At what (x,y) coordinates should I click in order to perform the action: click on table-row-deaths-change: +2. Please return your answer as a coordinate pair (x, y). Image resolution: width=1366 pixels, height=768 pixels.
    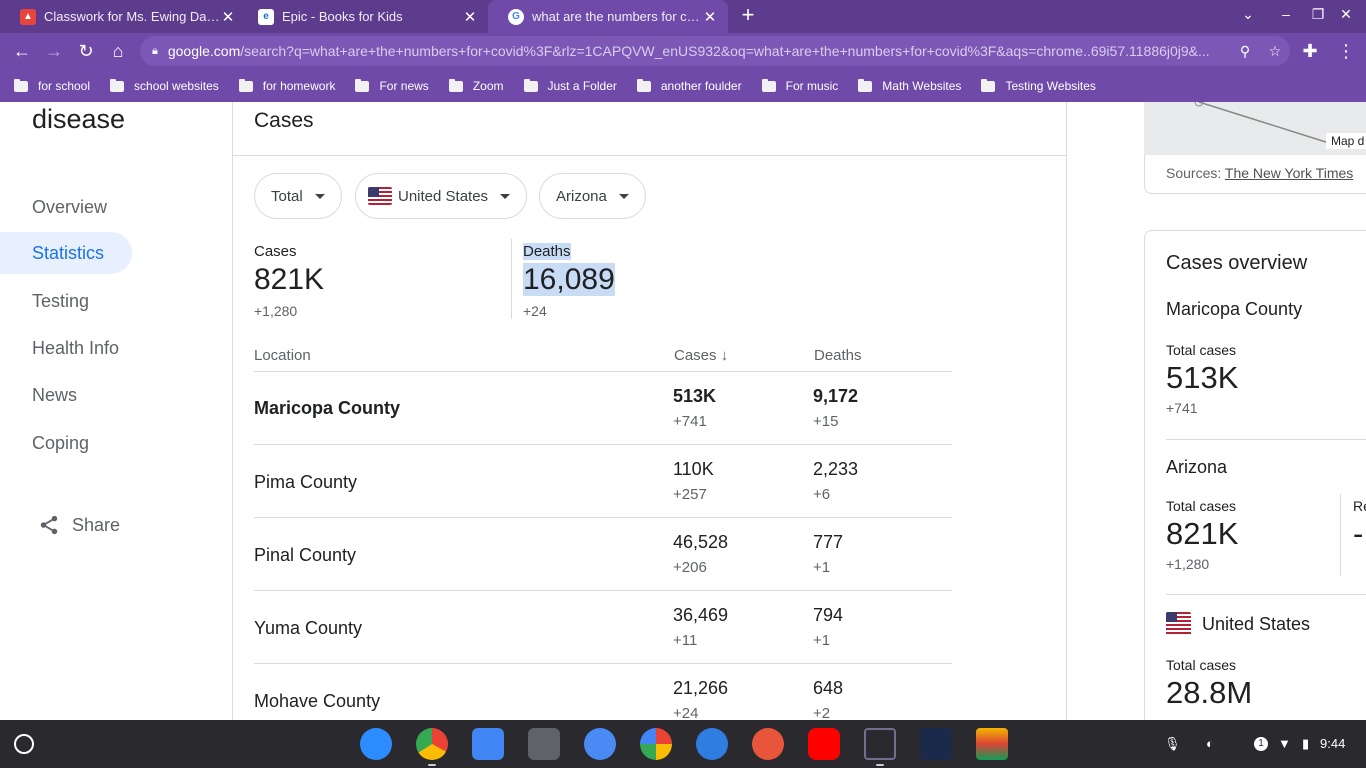
    Looking at the image, I should click on (822, 712).